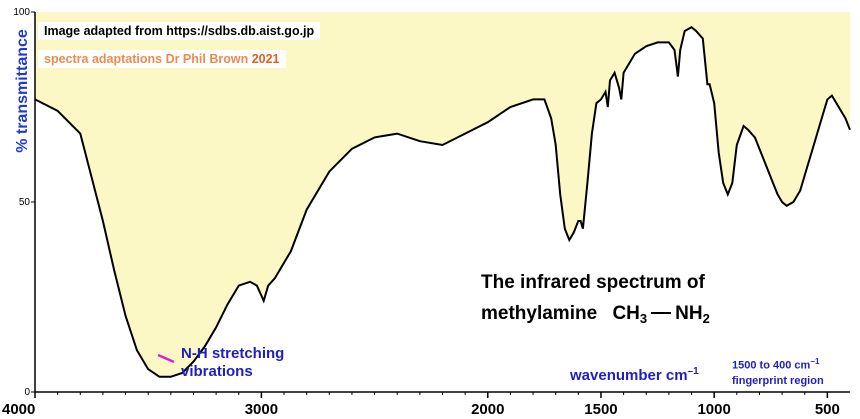  I want to click on y-tick-label: 100, so click(21, 12).